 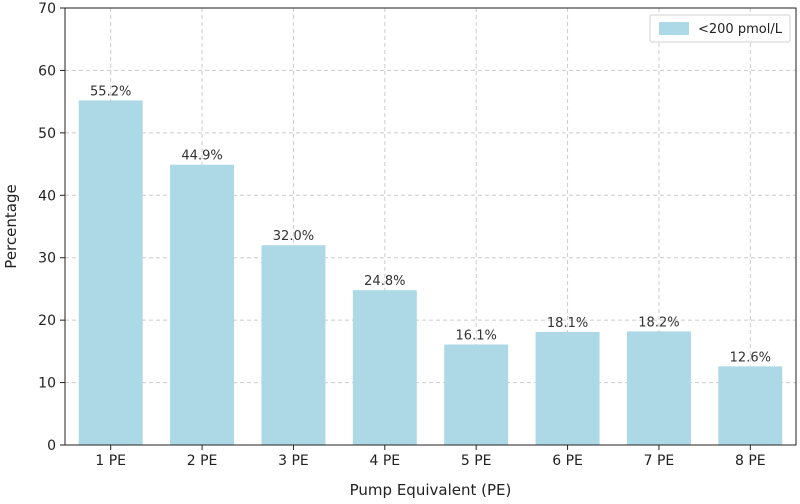 What do you see at coordinates (674, 28) in the screenshot?
I see `legend-swatch` at bounding box center [674, 28].